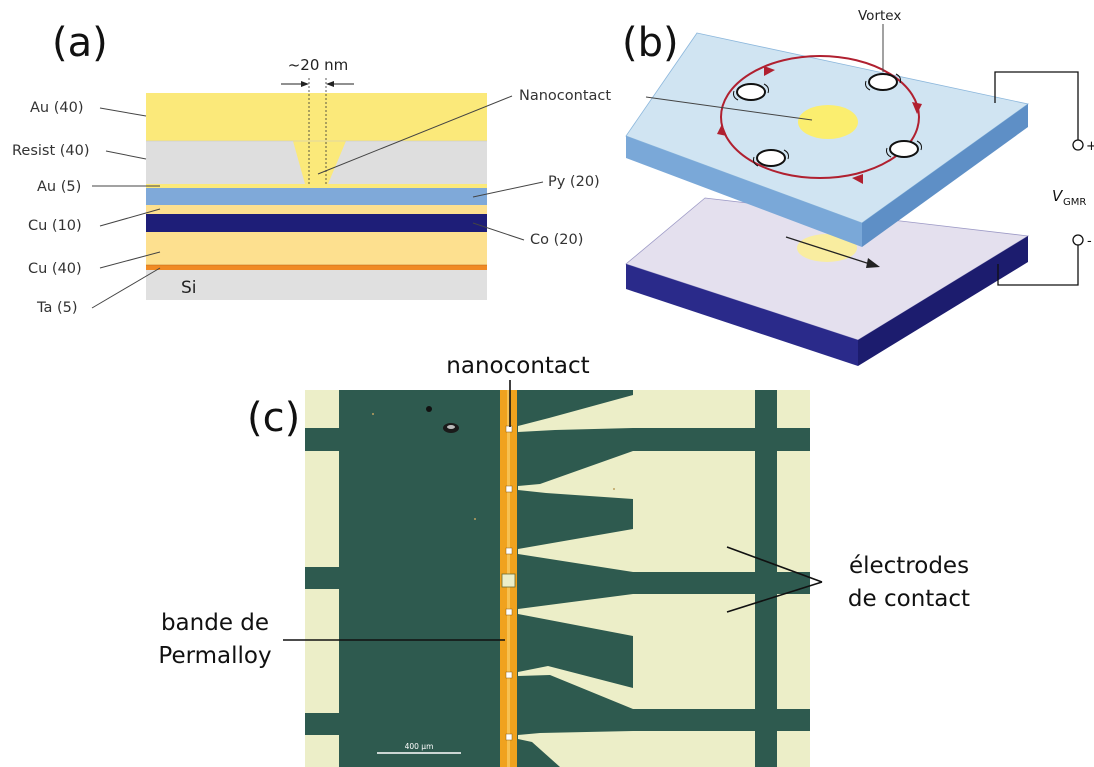  Describe the element at coordinates (316, 267) in the screenshot. I see `ta-layer` at that location.